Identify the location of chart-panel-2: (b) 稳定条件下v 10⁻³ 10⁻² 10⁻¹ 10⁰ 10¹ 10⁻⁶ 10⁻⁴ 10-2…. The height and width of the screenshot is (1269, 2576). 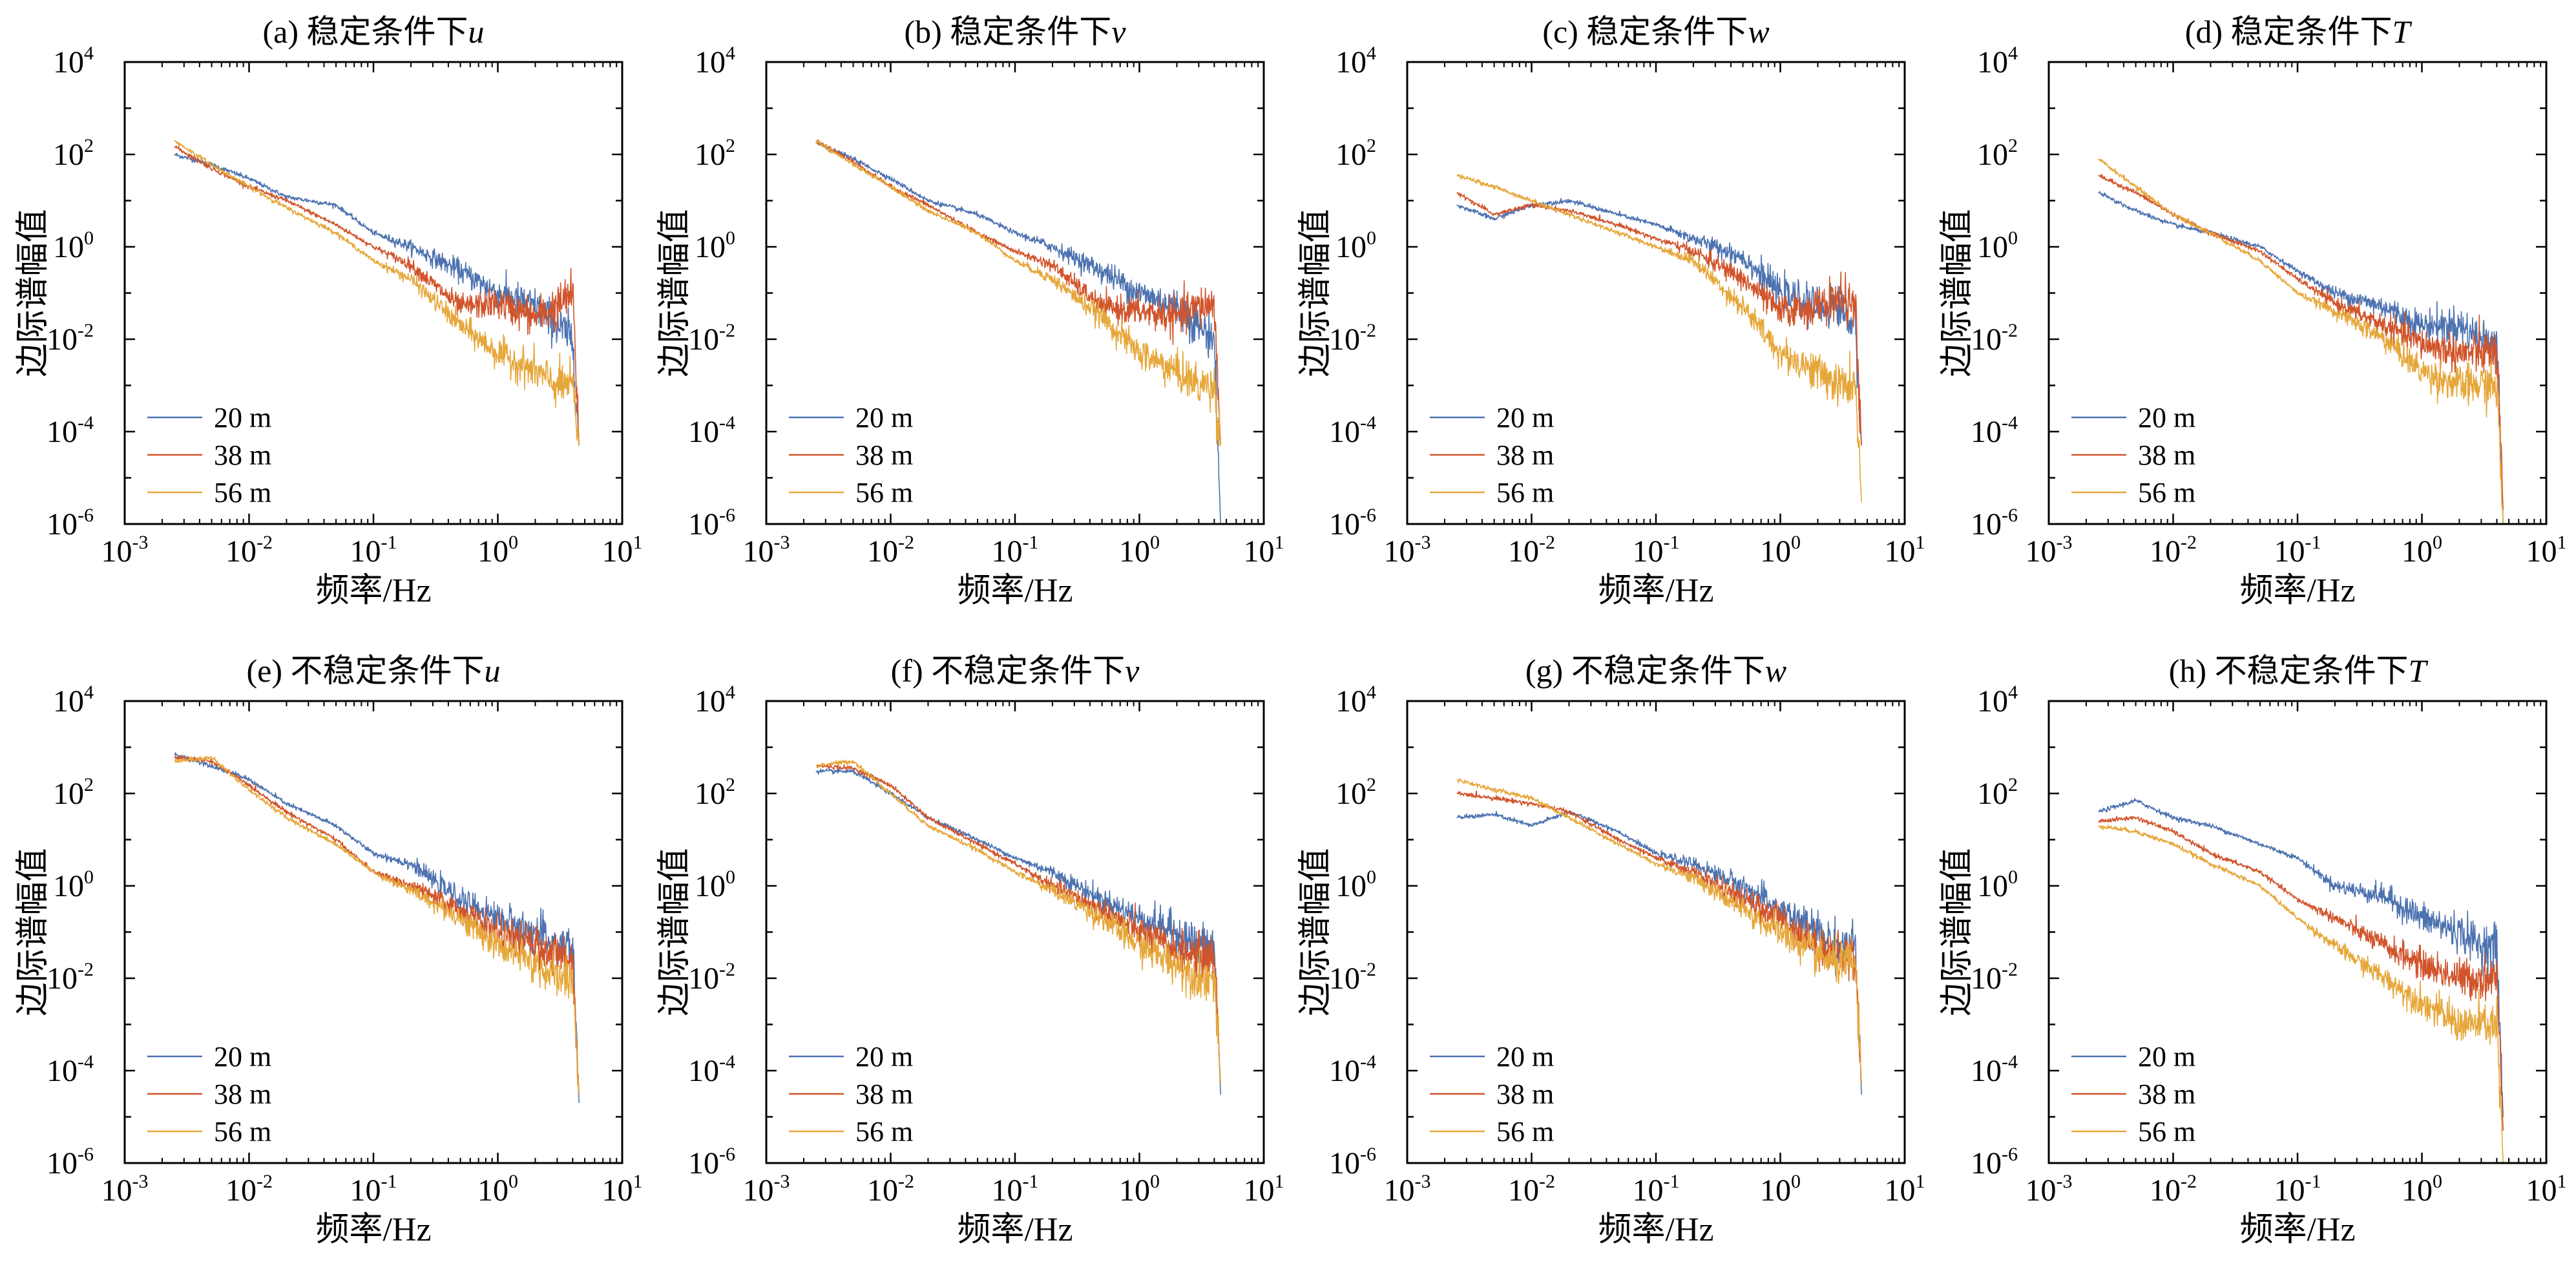
(970, 311).